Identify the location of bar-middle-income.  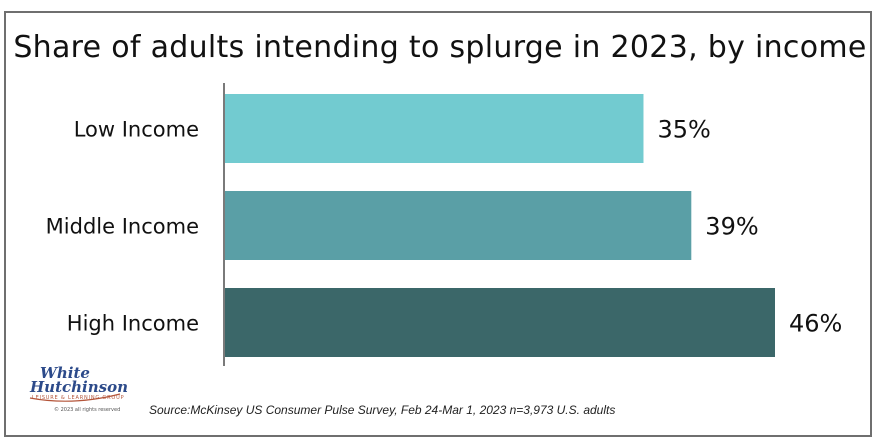
(458, 225).